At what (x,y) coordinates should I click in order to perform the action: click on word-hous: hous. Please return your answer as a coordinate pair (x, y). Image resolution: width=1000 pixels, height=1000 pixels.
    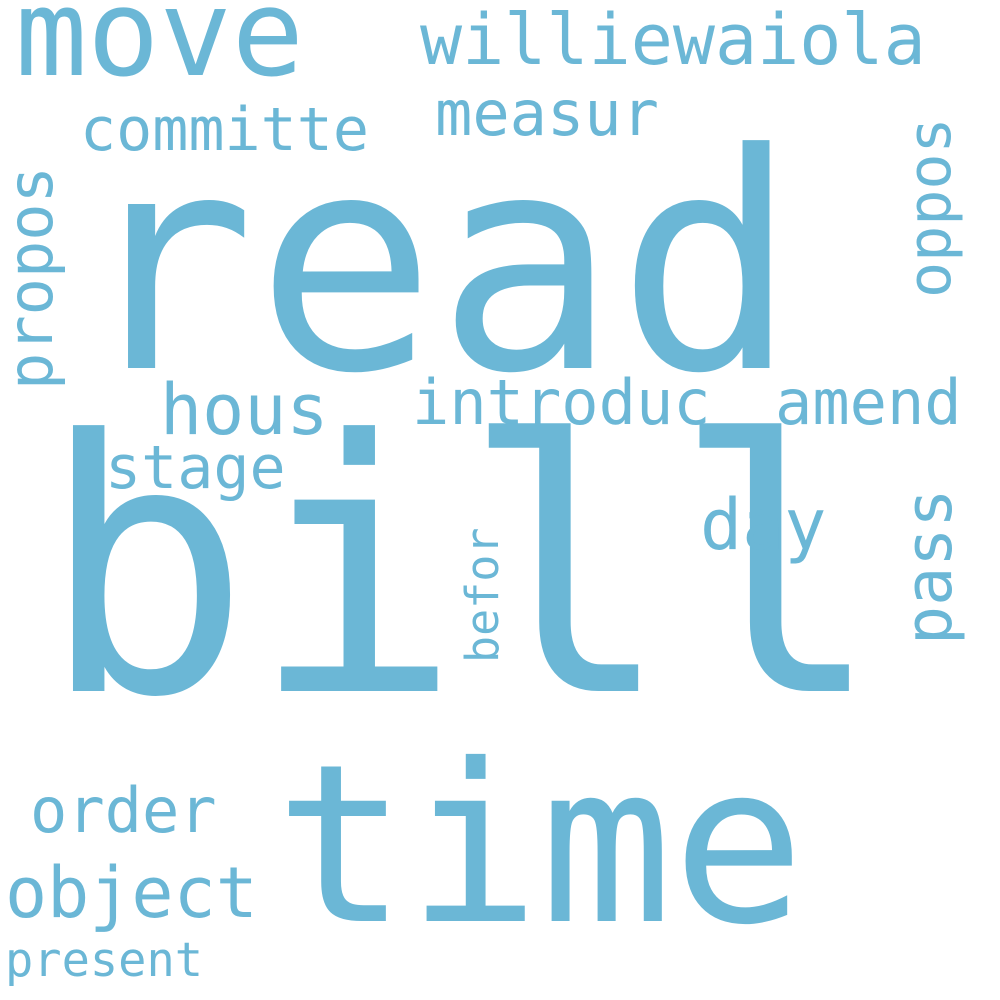
    Looking at the image, I should click on (244, 410).